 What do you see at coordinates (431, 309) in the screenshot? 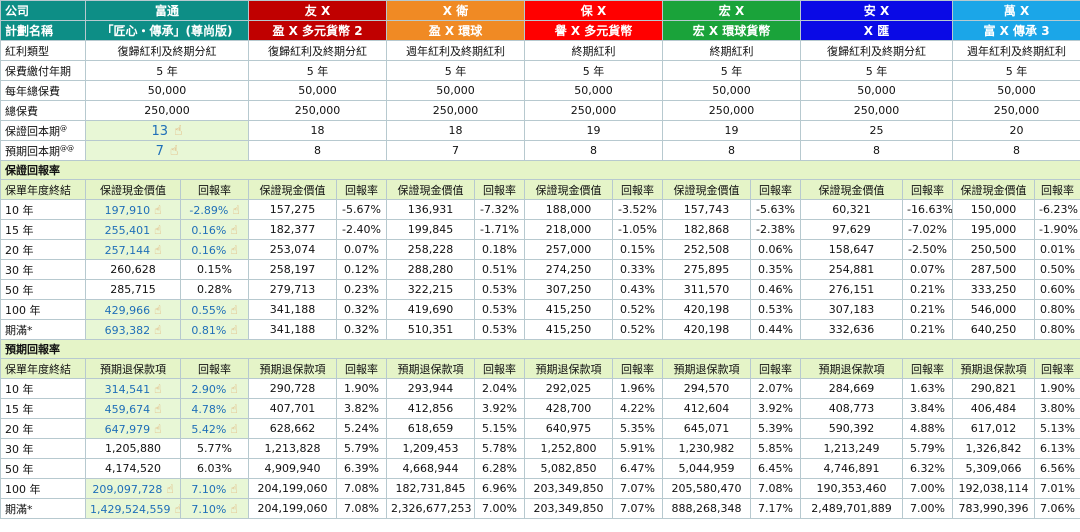
I see `value-cell: 419,690` at bounding box center [431, 309].